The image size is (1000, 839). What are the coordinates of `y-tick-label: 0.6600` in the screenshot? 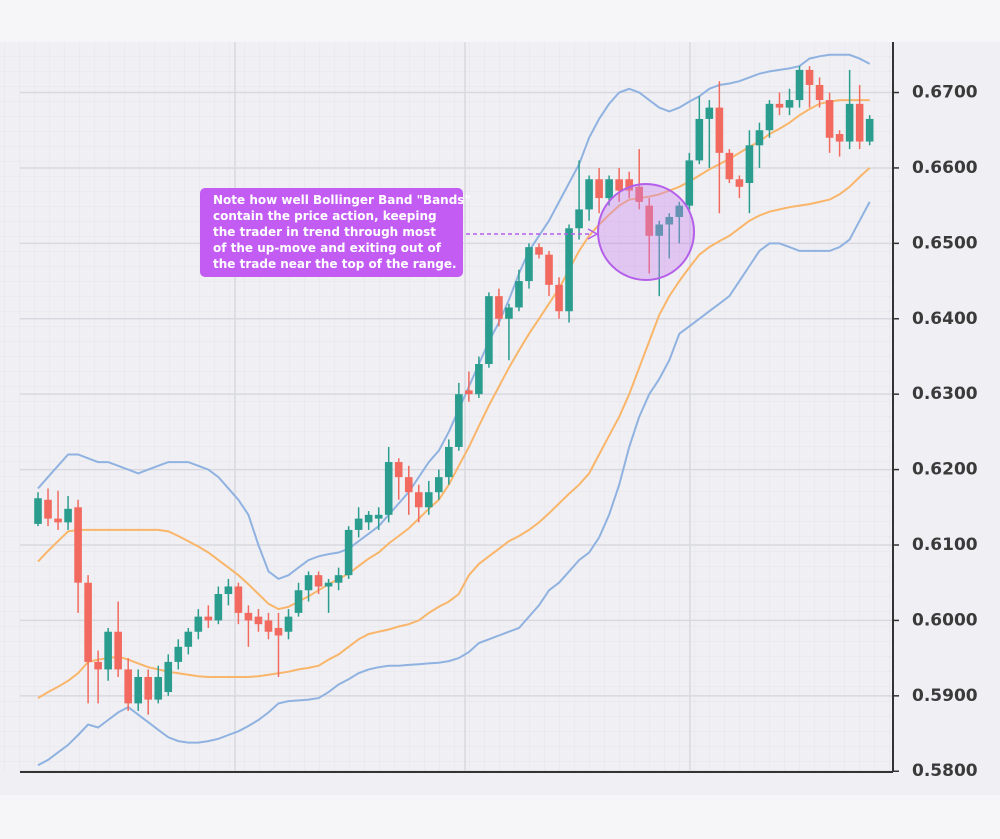 It's located at (945, 168).